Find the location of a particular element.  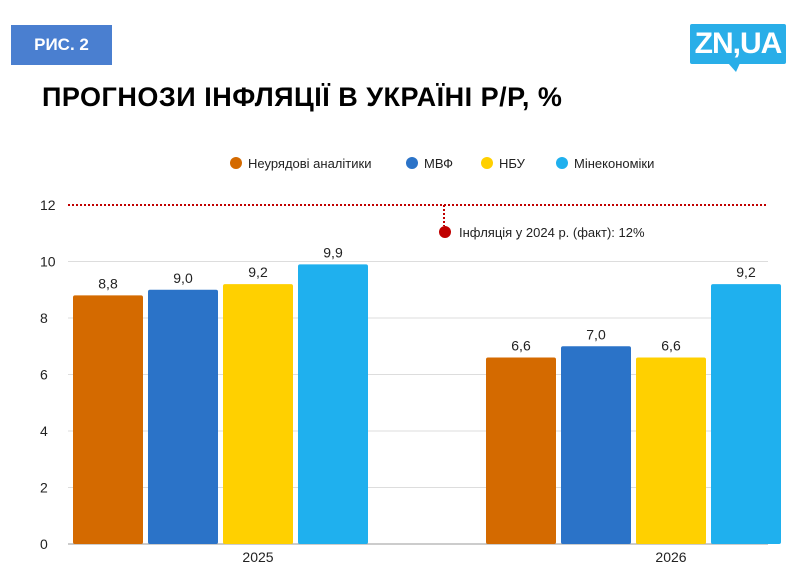

x-tick-label: 2026 is located at coordinates (670, 557).